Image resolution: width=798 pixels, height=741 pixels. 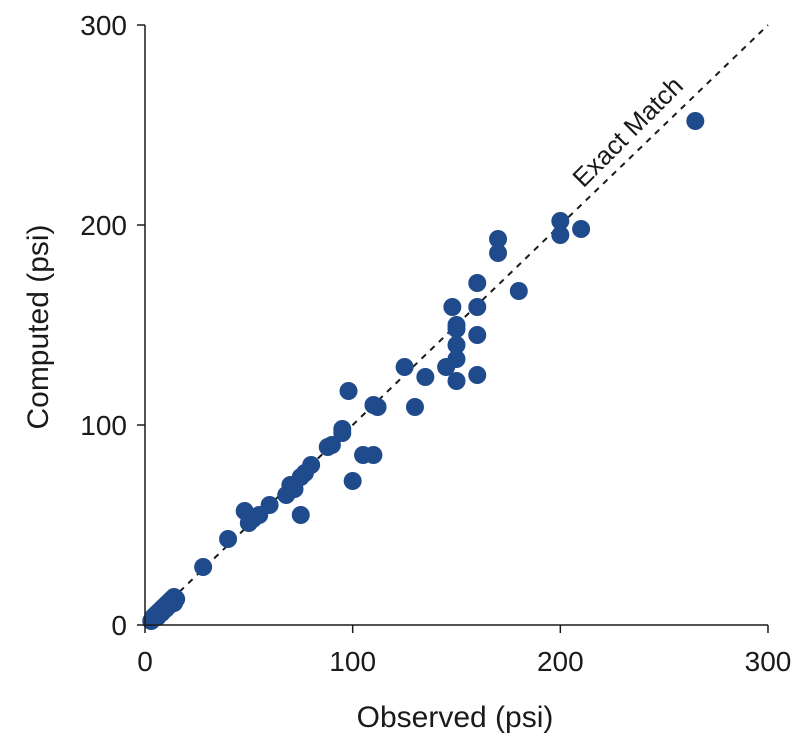 What do you see at coordinates (627, 131) in the screenshot?
I see `exact-match-label: Exact Match` at bounding box center [627, 131].